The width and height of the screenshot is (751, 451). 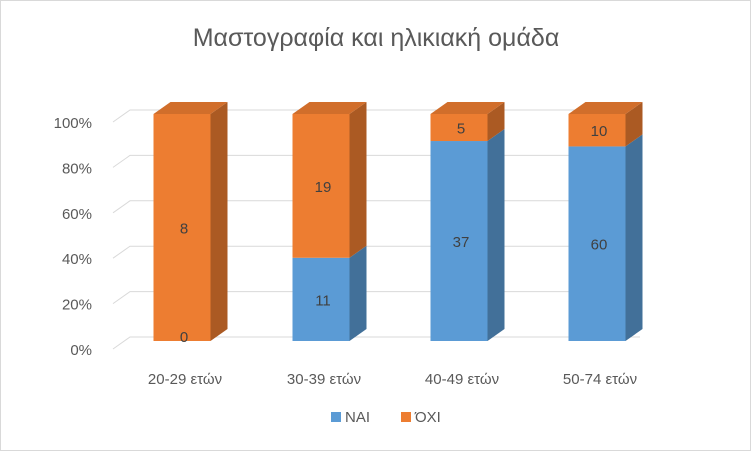 I want to click on data-label: 0, so click(x=184, y=337).